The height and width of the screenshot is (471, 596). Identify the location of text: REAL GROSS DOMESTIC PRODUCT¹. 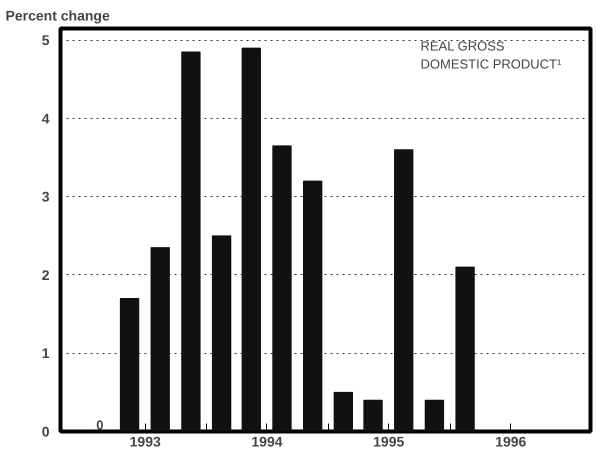
(491, 55).